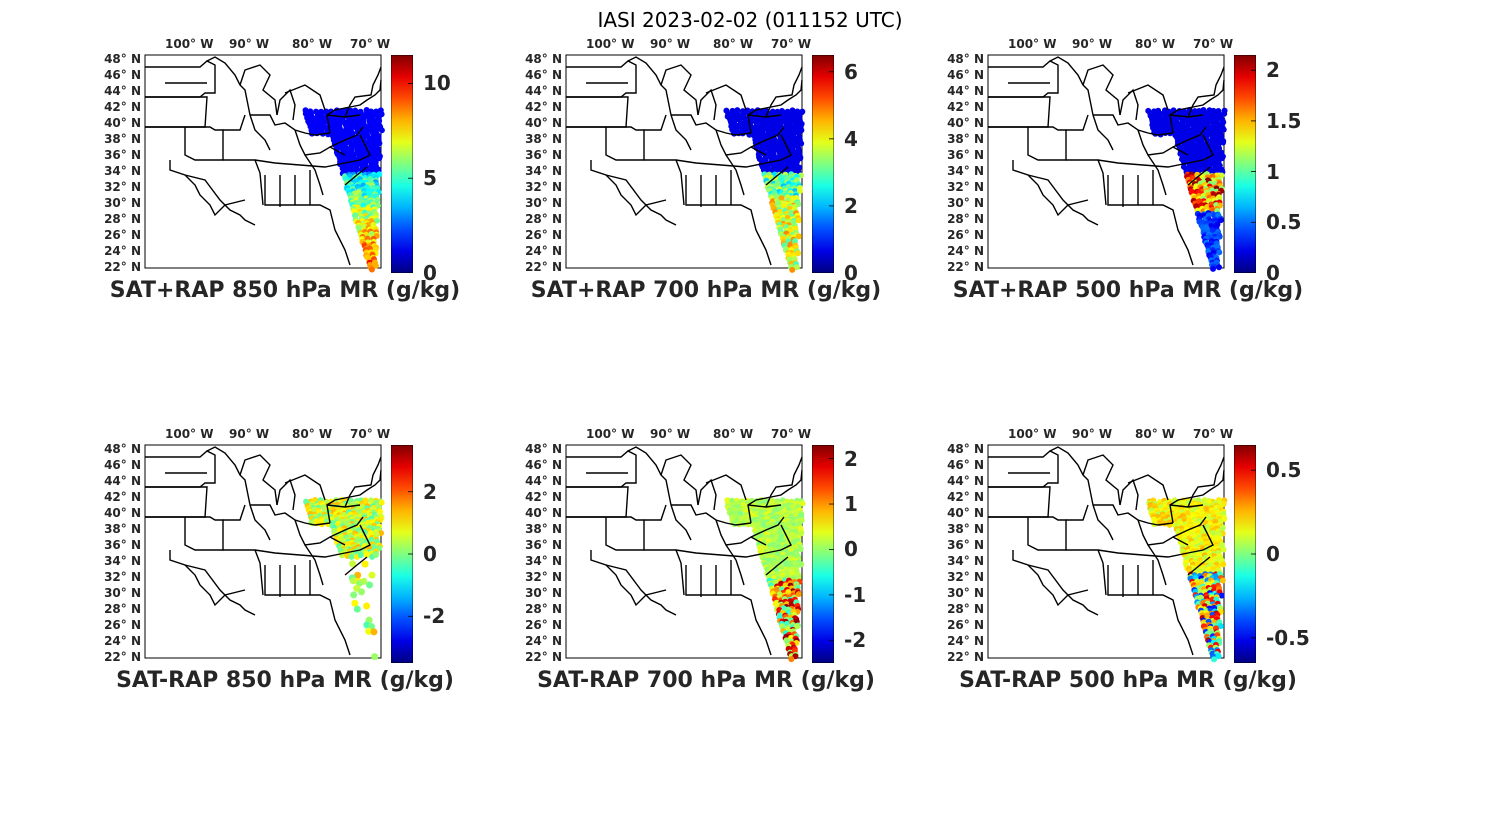  What do you see at coordinates (965, 545) in the screenshot?
I see `lat-tick-label: 36° N` at bounding box center [965, 545].